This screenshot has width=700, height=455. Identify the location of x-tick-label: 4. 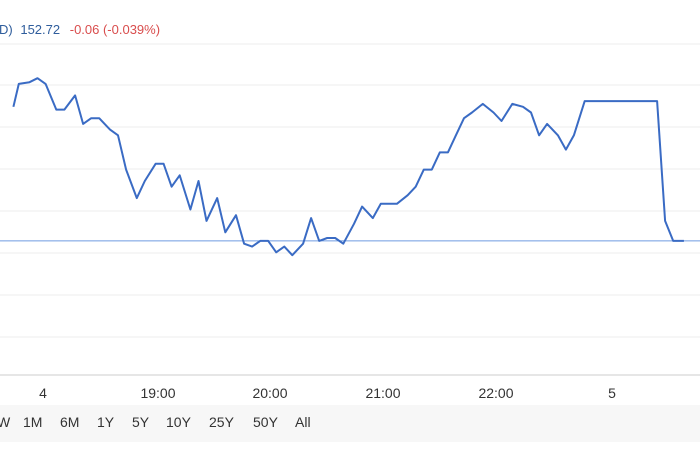
(43, 393).